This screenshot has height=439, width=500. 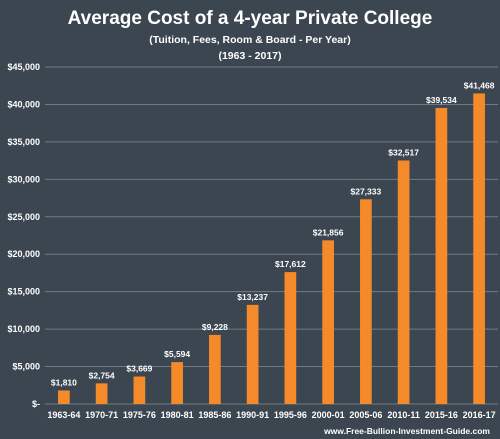 I want to click on x-tick-label: 2000-01, so click(x=328, y=415).